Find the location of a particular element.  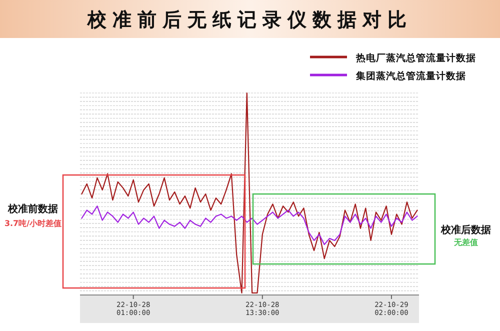

chart-title: 校准前后无纸记录仪数据对比 is located at coordinates (249, 20).